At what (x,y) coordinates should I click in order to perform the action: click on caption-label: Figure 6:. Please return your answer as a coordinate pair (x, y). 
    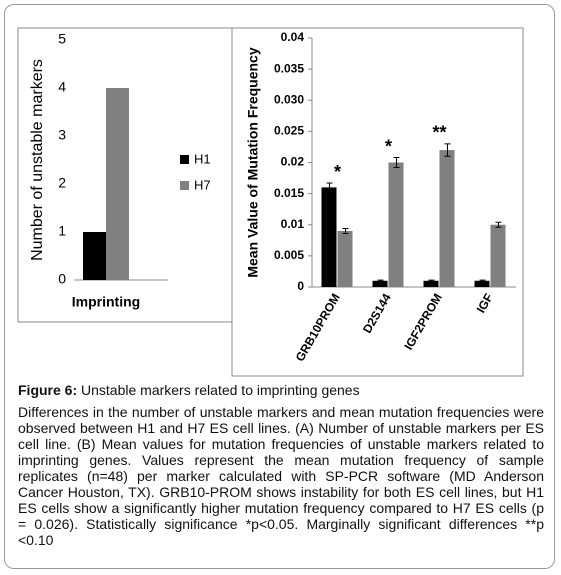
    Looking at the image, I should click on (48, 390).